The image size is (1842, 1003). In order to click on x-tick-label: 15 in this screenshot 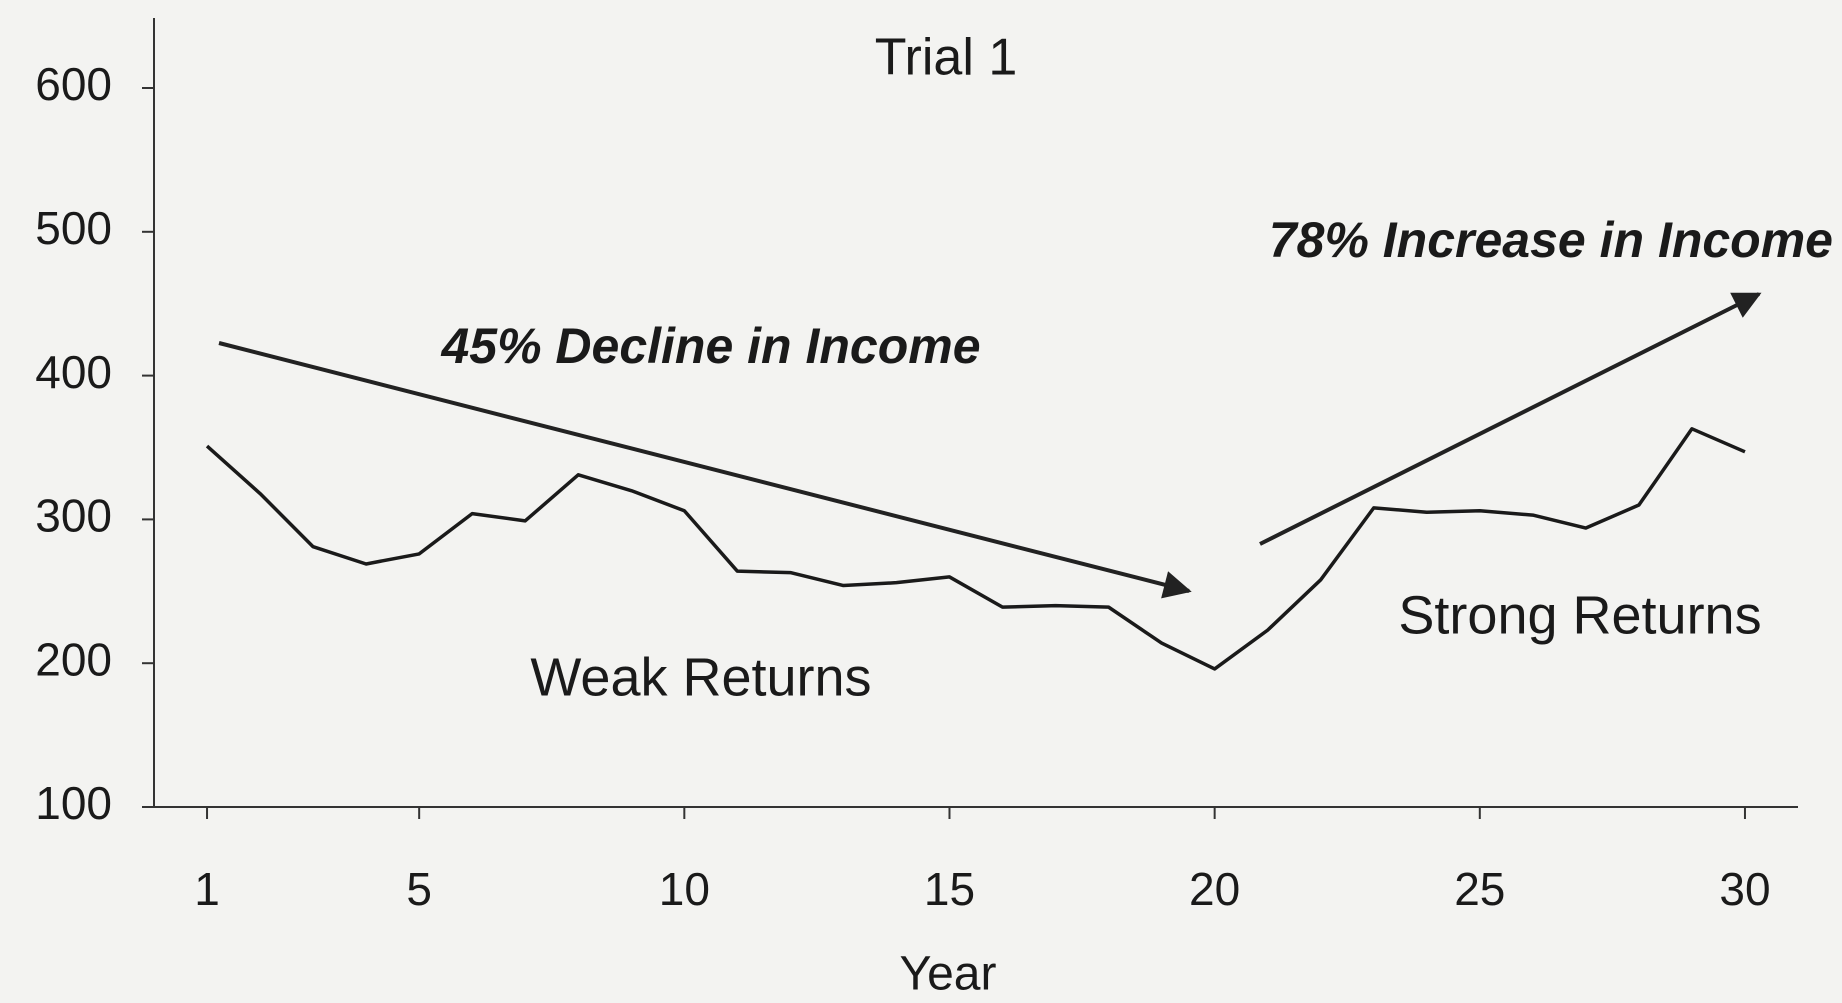, I will do `click(949, 889)`.